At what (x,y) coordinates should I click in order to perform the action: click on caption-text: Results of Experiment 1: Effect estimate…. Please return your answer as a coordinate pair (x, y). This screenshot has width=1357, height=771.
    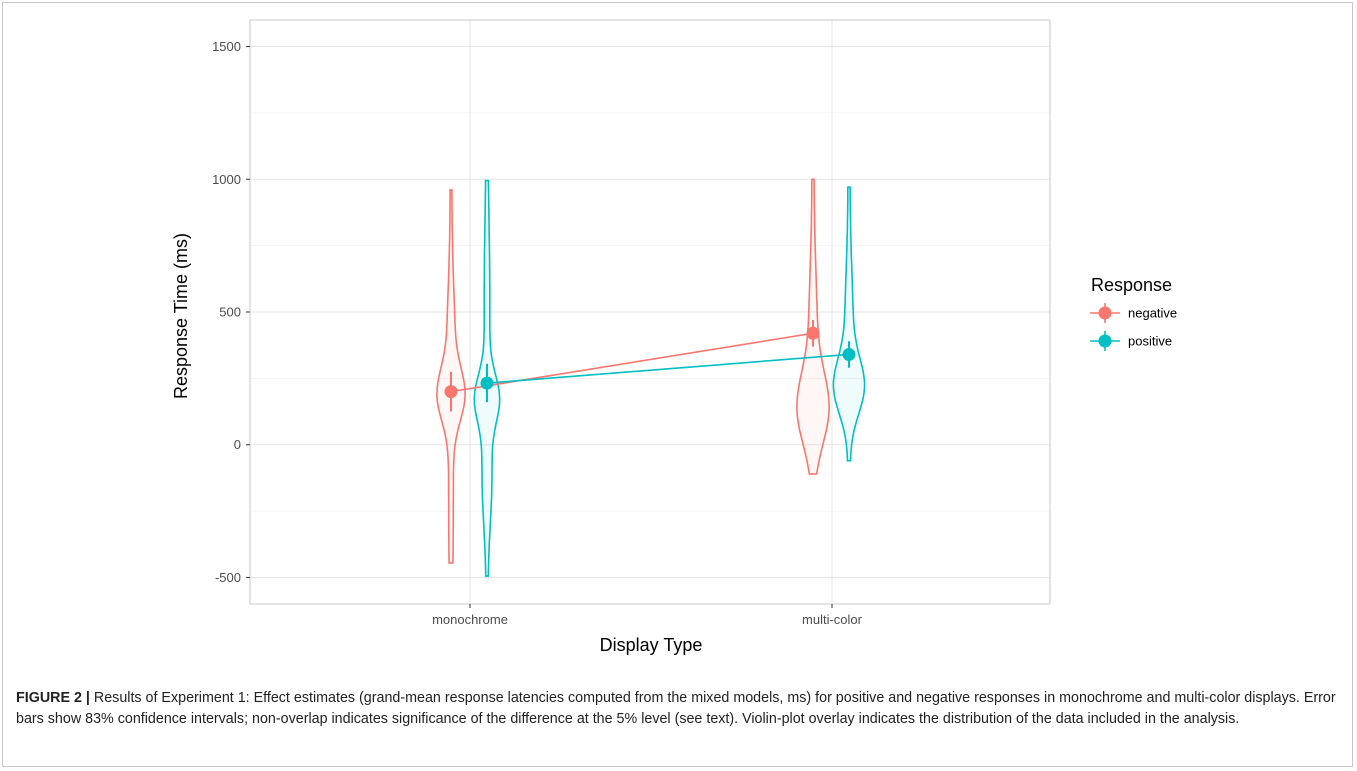
    Looking at the image, I should click on (676, 708).